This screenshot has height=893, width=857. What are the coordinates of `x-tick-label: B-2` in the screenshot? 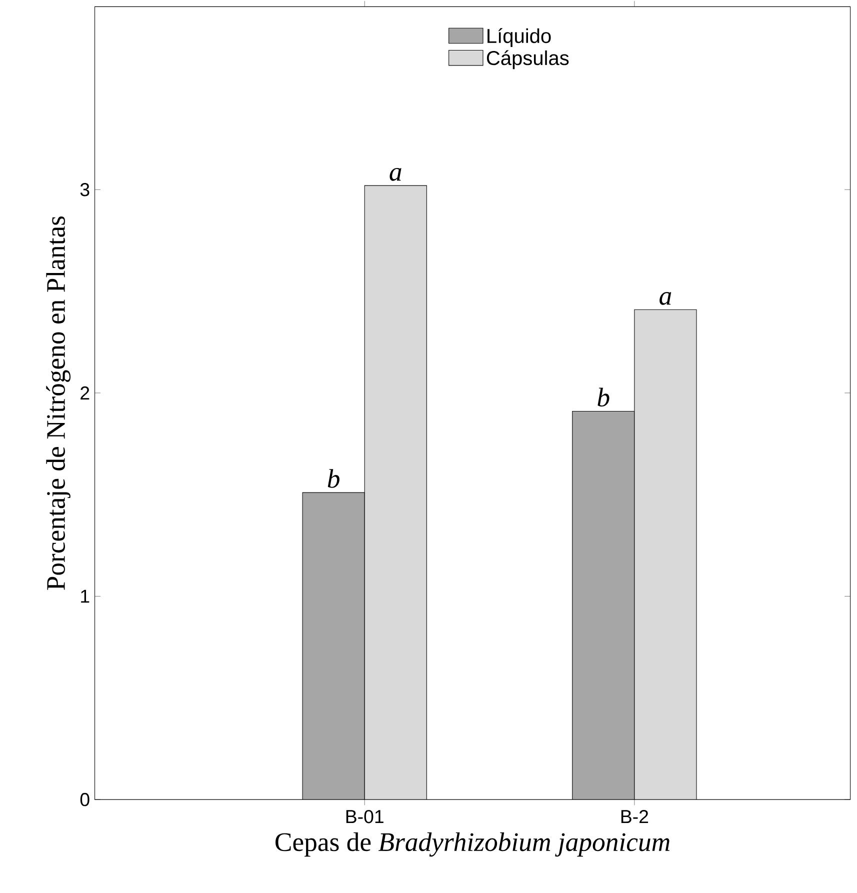 It's located at (634, 817).